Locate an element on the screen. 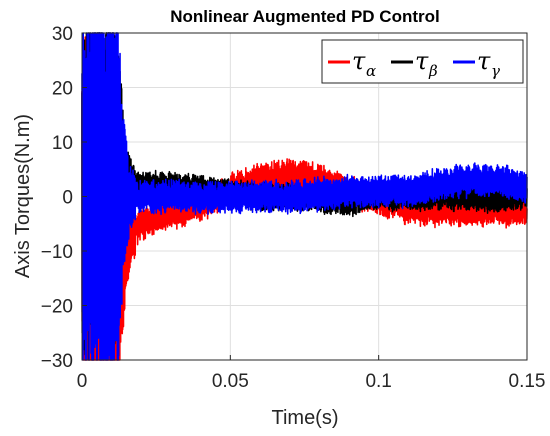 The width and height of the screenshot is (550, 436). legend-subscript-0: α is located at coordinates (371, 71).